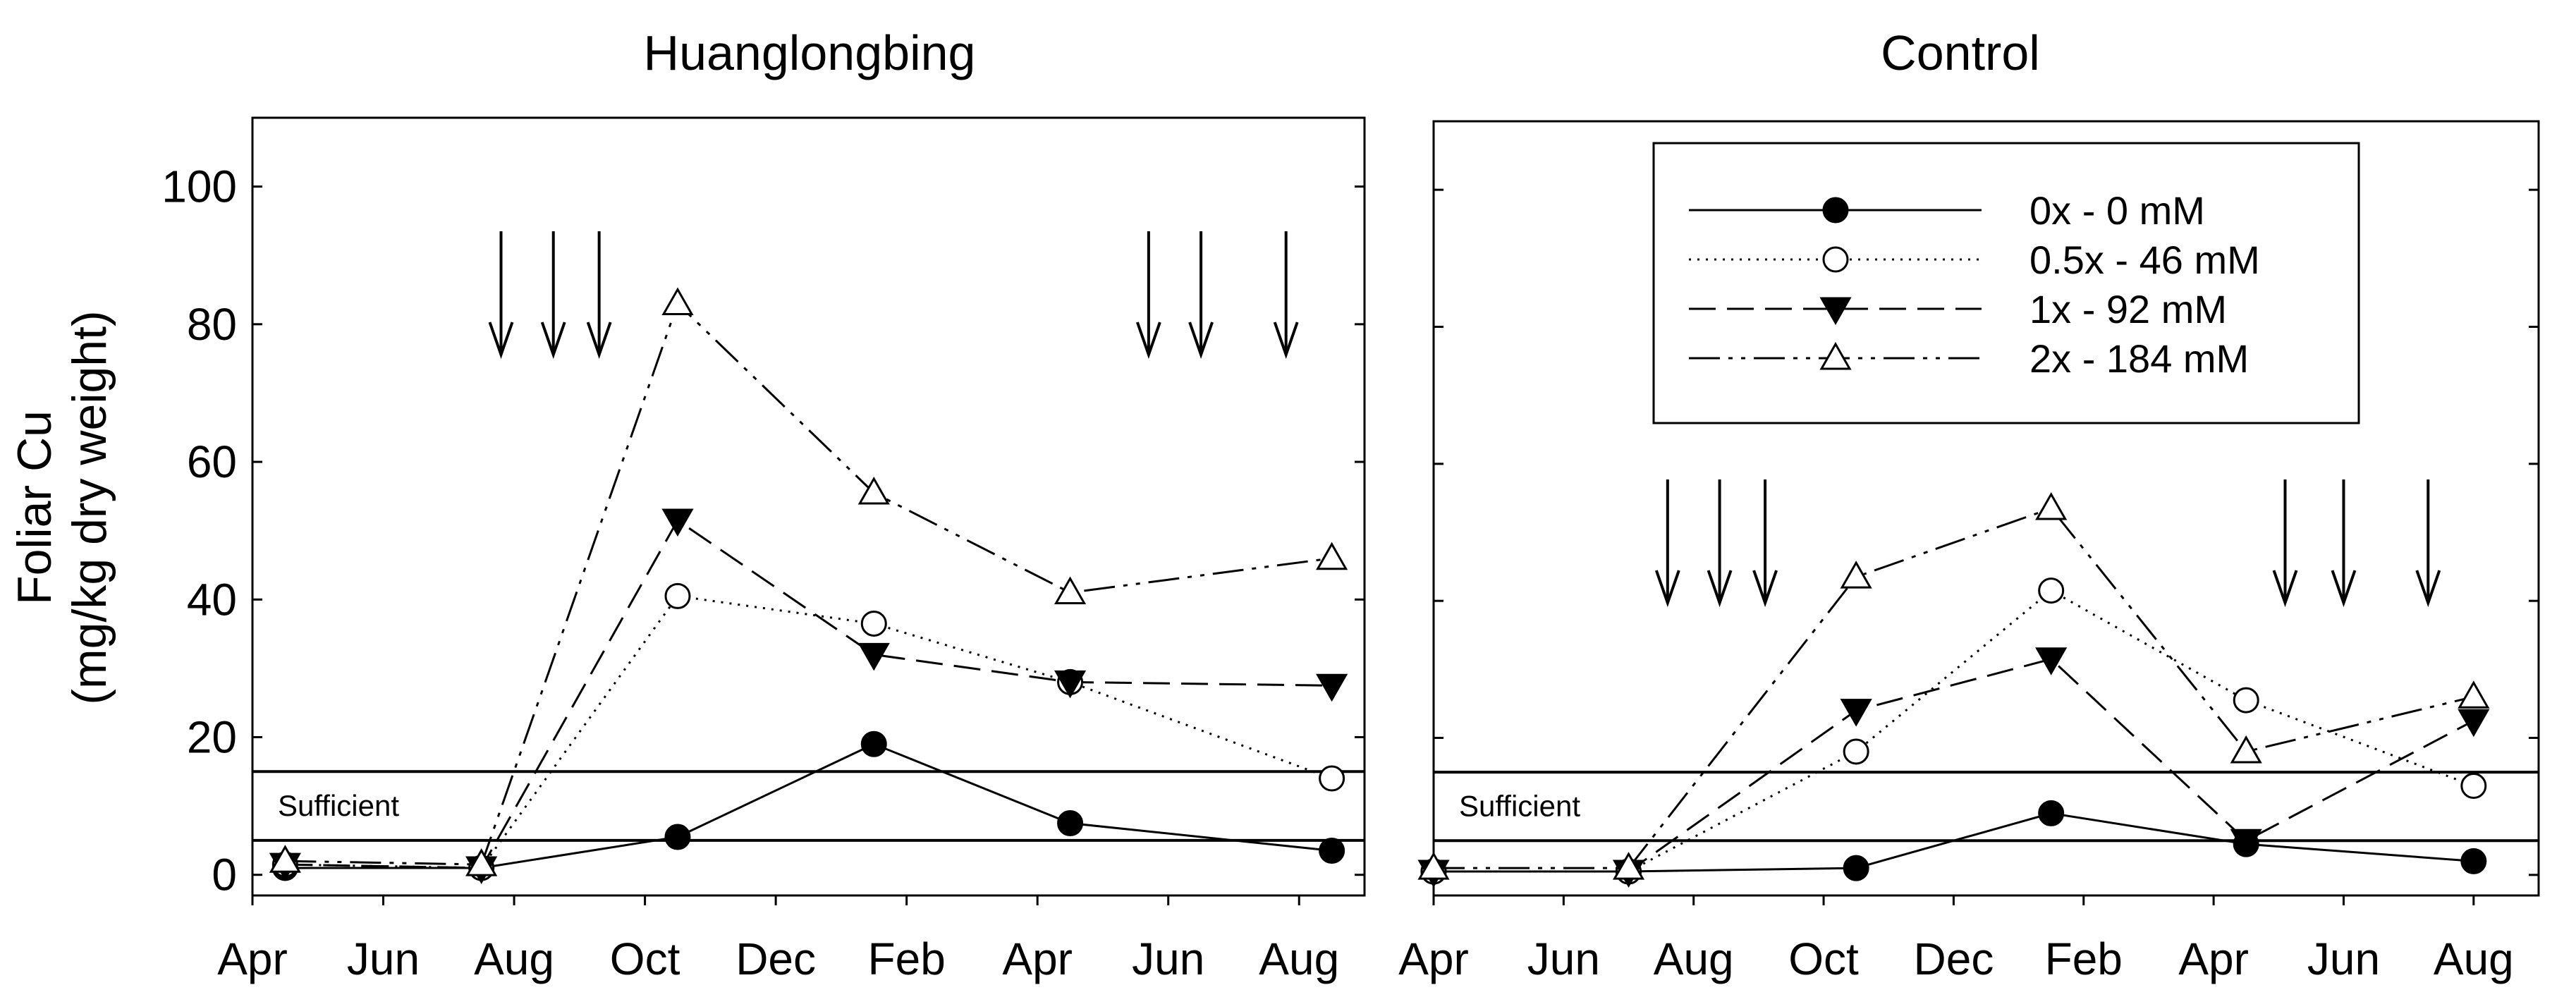  I want to click on series-line-s2, so click(1954, 688).